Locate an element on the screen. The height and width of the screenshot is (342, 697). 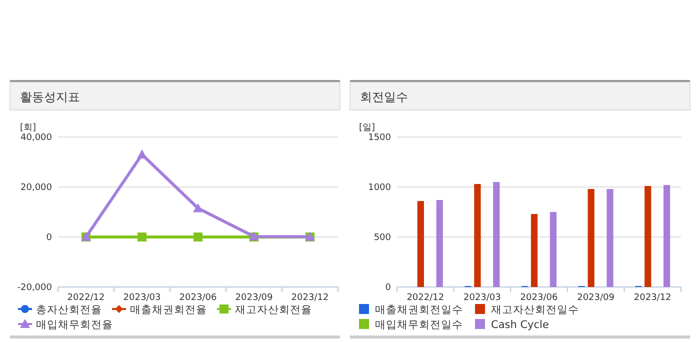
legend-label: 매입채무회전율 is located at coordinates (74, 325).